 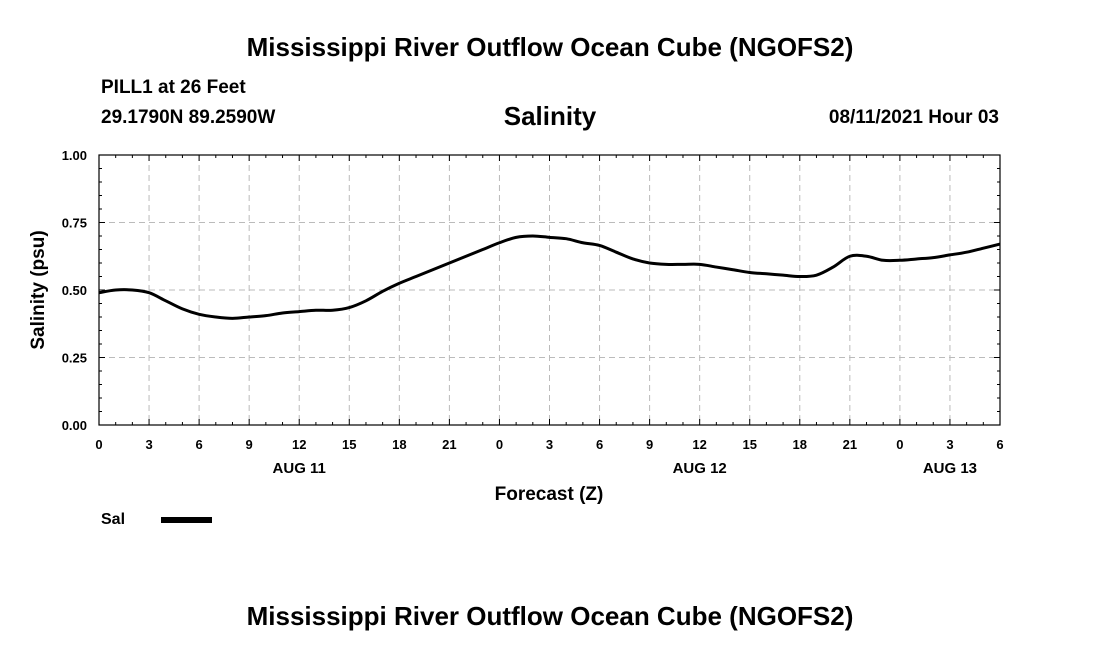 I want to click on station-coordinates: 29.1790N 89.2590W, so click(x=188, y=117).